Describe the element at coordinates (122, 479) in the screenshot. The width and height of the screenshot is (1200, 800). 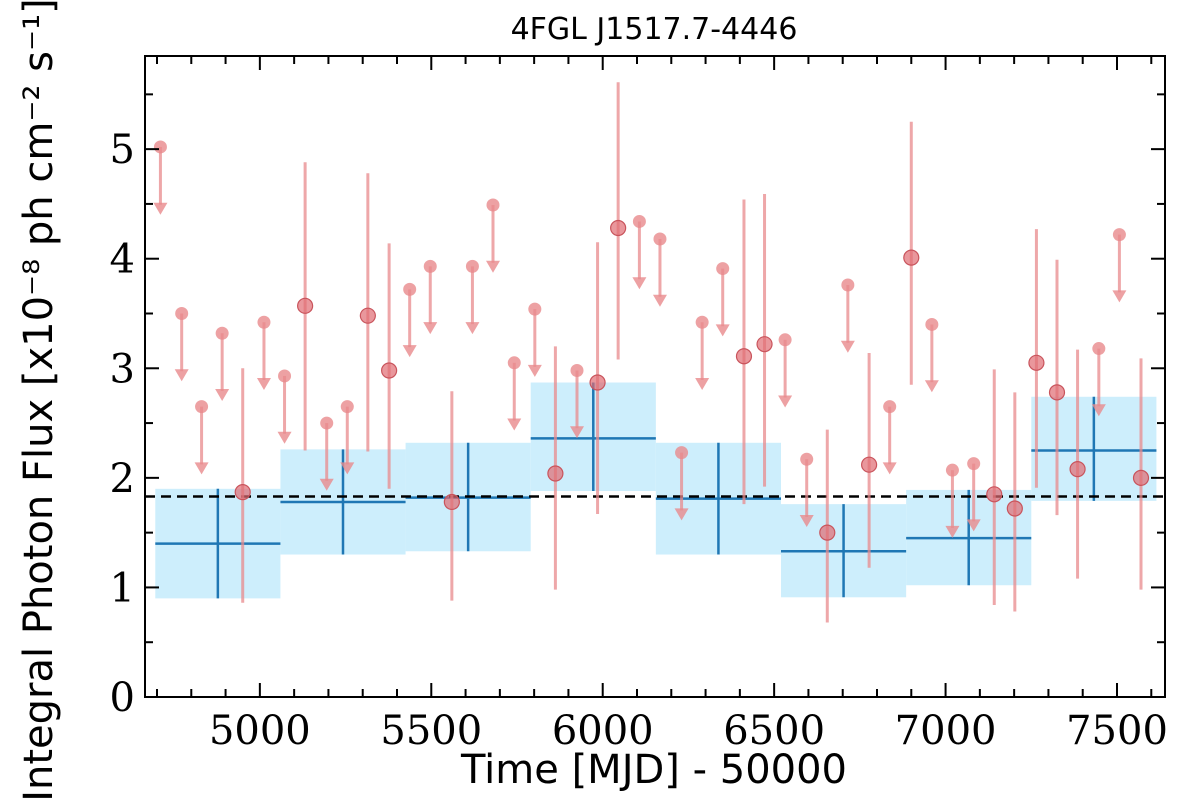
I see `y-tick-label: 2` at that location.